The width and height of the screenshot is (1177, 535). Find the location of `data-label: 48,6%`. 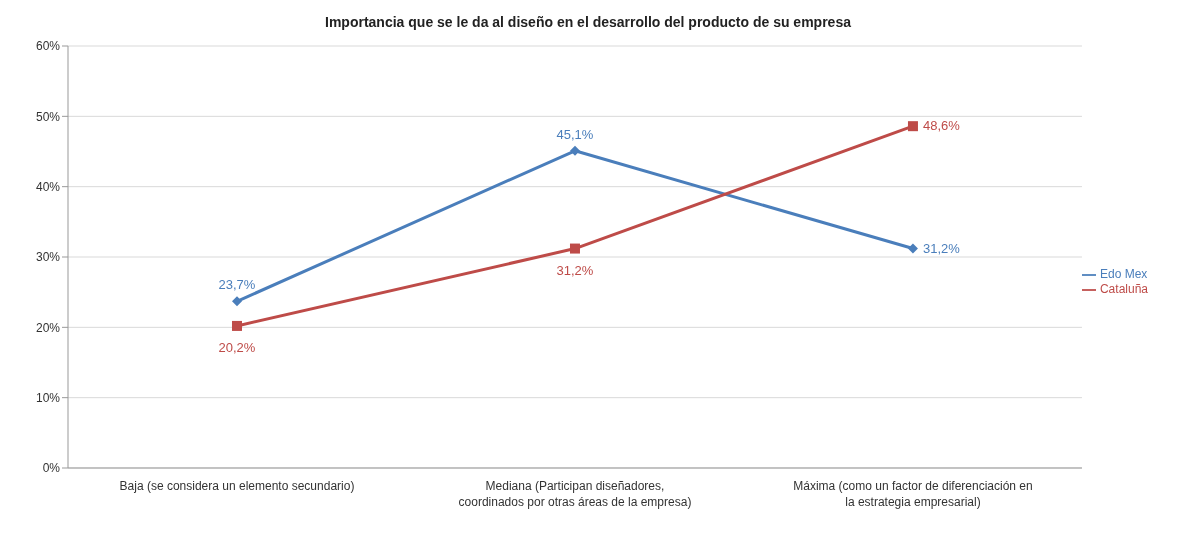

data-label: 48,6% is located at coordinates (941, 126).